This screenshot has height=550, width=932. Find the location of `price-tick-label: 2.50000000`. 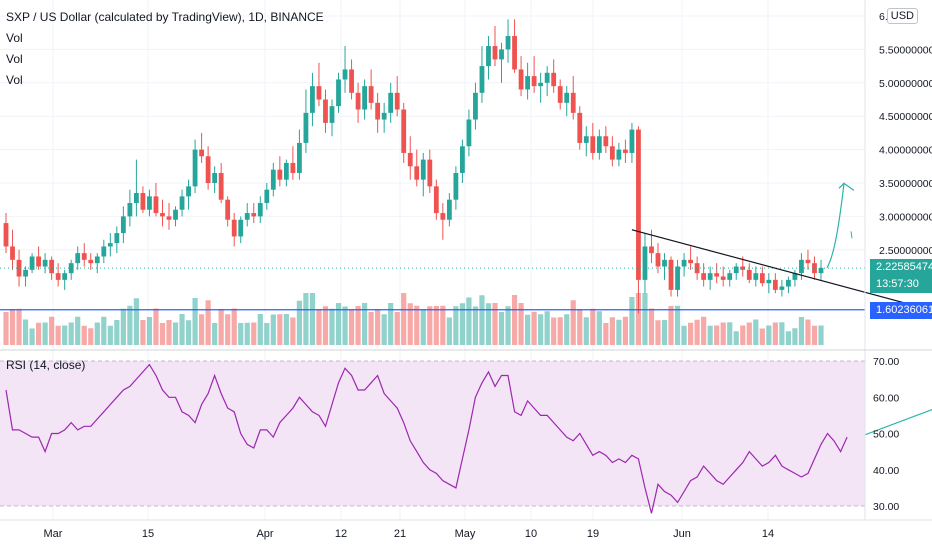

price-tick-label: 2.50000000 is located at coordinates (905, 251).